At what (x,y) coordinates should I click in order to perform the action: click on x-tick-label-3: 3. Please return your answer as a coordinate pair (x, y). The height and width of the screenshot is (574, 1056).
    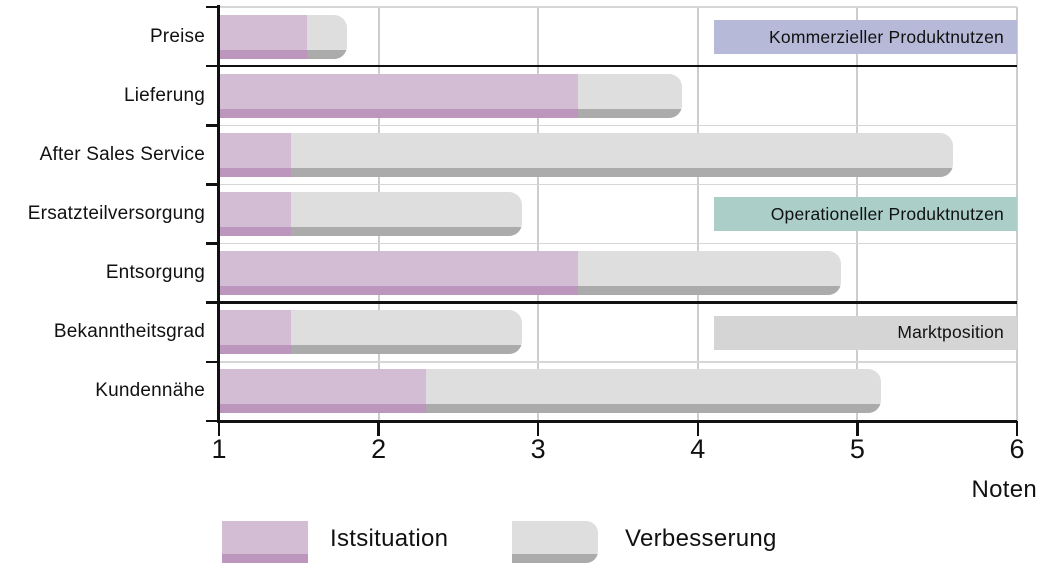
    Looking at the image, I should click on (538, 449).